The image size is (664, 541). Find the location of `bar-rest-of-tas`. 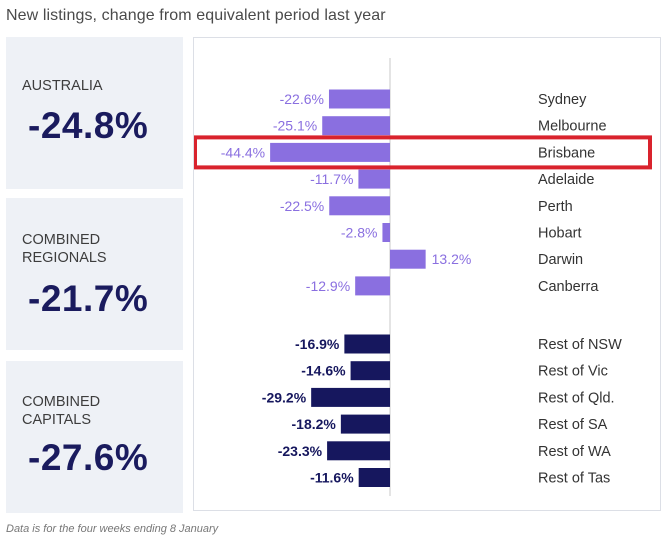

bar-rest-of-tas is located at coordinates (374, 477).